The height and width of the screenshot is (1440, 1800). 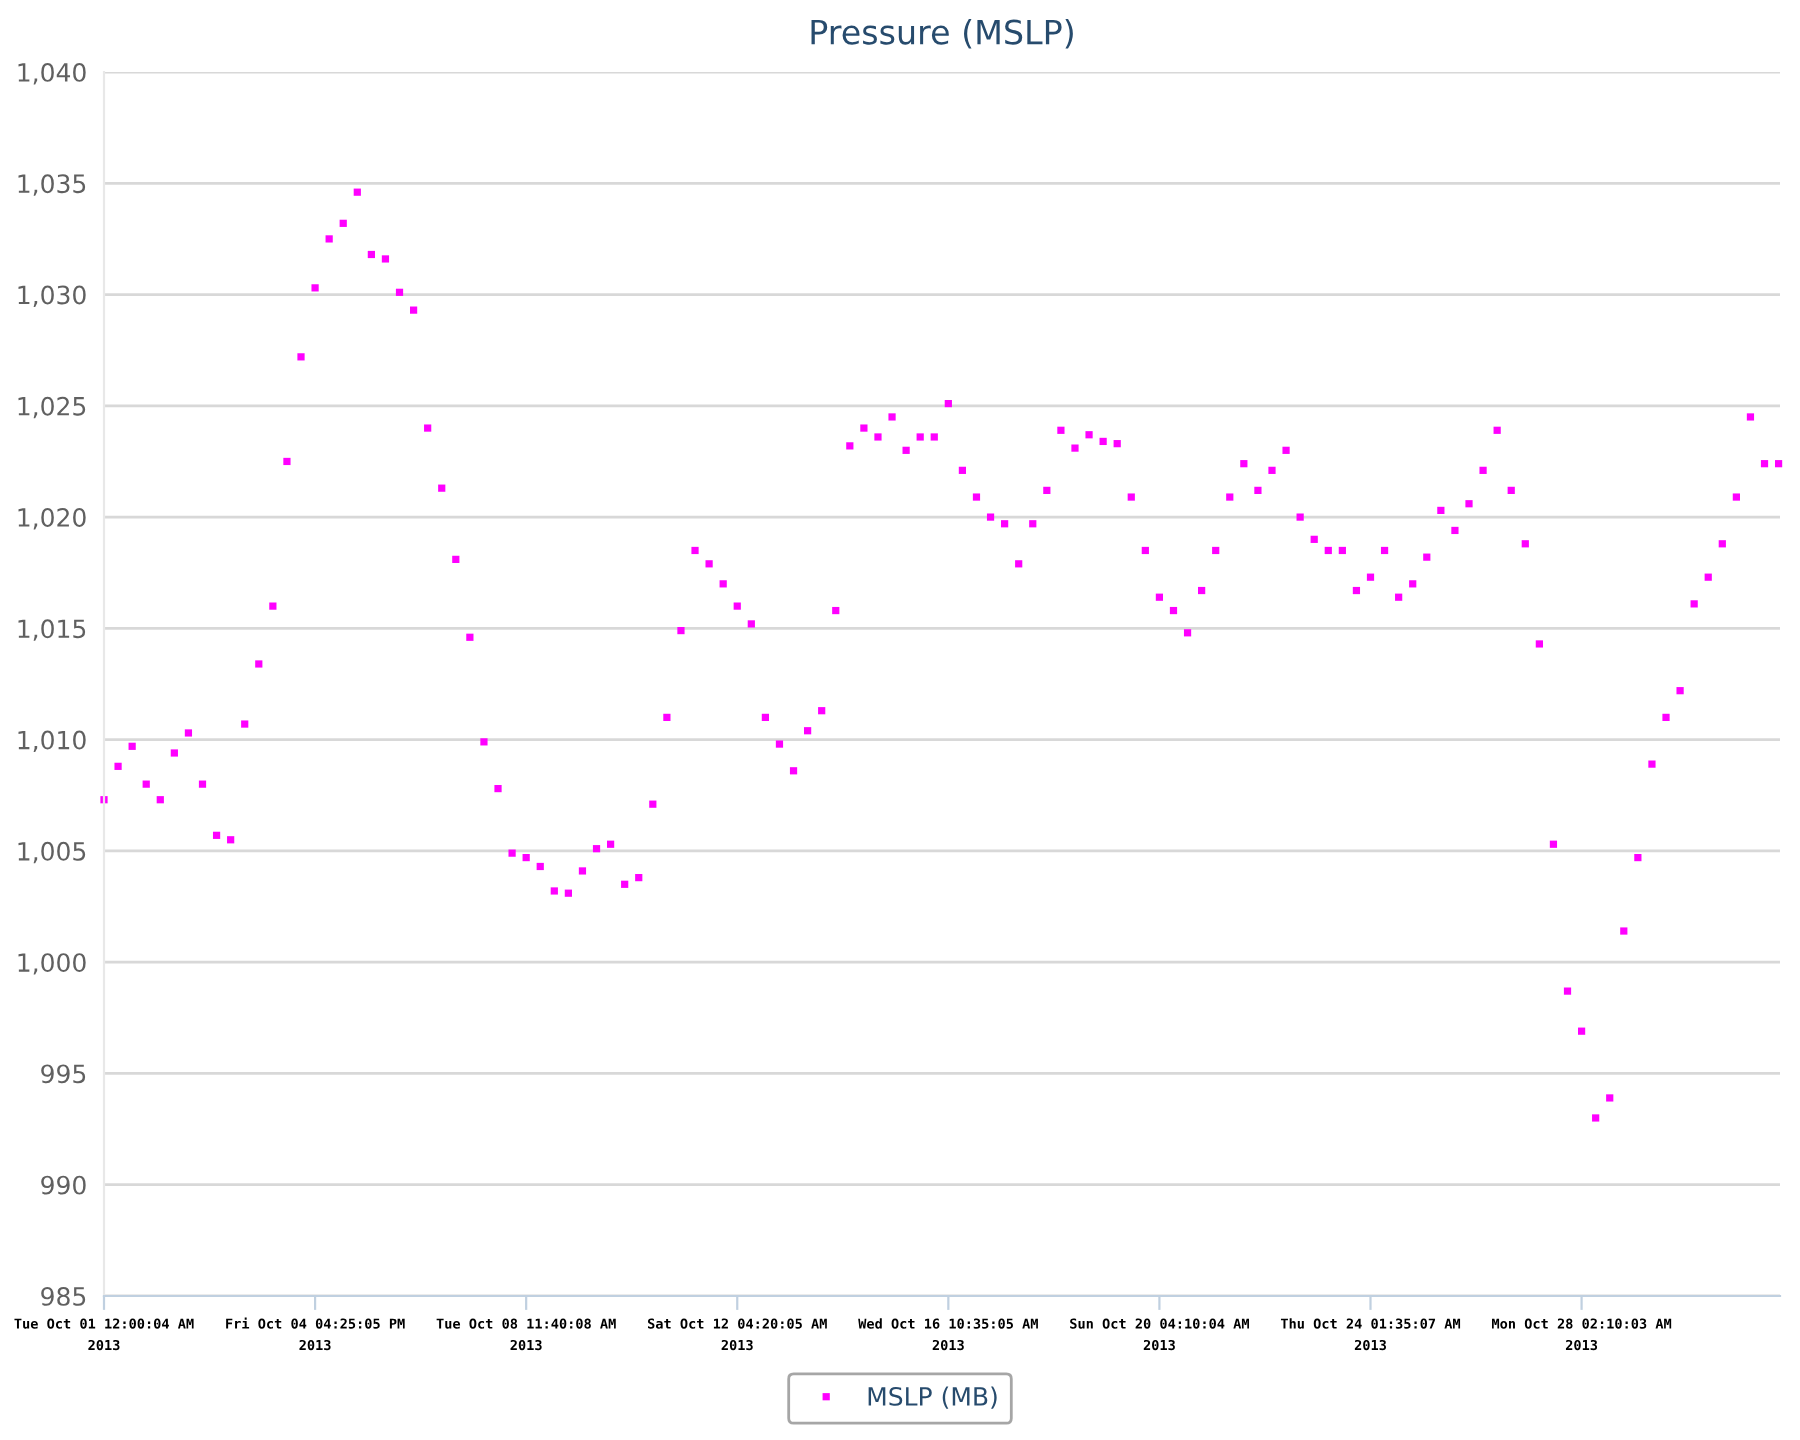 I want to click on y-tick-label: 1,000, so click(x=52, y=964).